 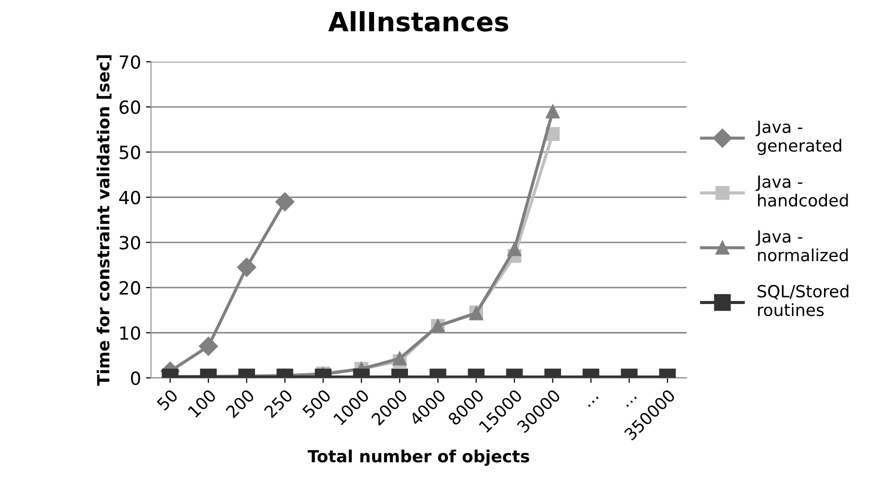 I want to click on y-tick-label: 0, so click(x=135, y=378).